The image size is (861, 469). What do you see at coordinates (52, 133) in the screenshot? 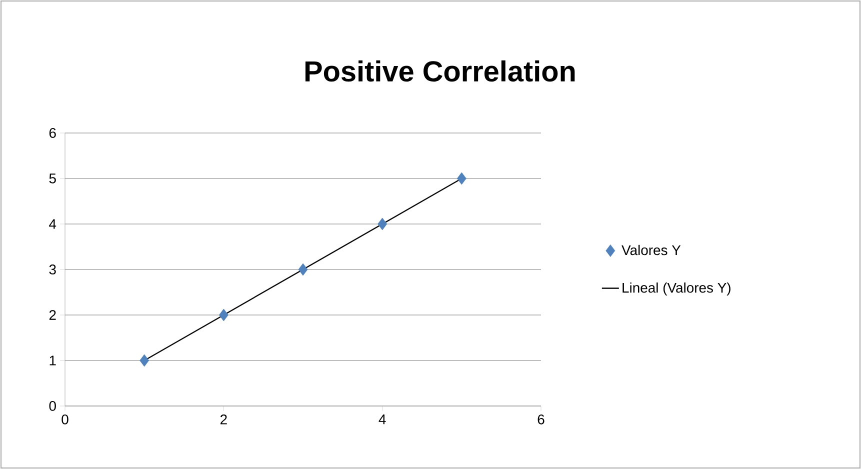
I see `y-tick-label: 6` at bounding box center [52, 133].